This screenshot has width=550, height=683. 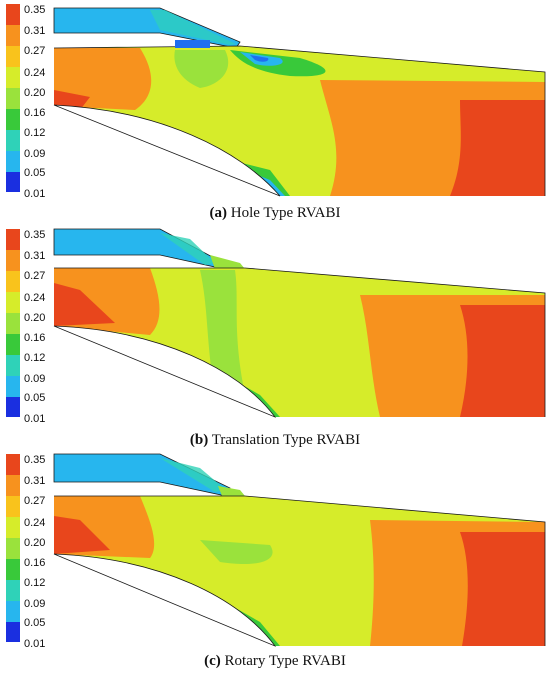 I want to click on caption-translation-type: (b) Translation Type RVABI, so click(x=275, y=440).